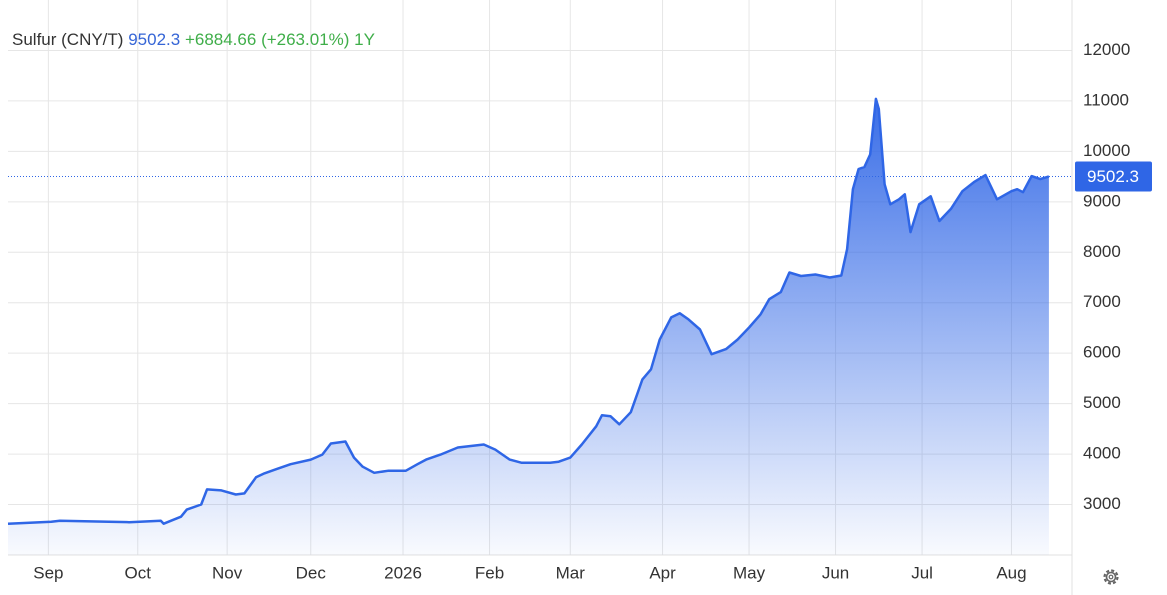 This screenshot has width=1167, height=595. What do you see at coordinates (1106, 49) in the screenshot?
I see `y-tick-label: 12000` at bounding box center [1106, 49].